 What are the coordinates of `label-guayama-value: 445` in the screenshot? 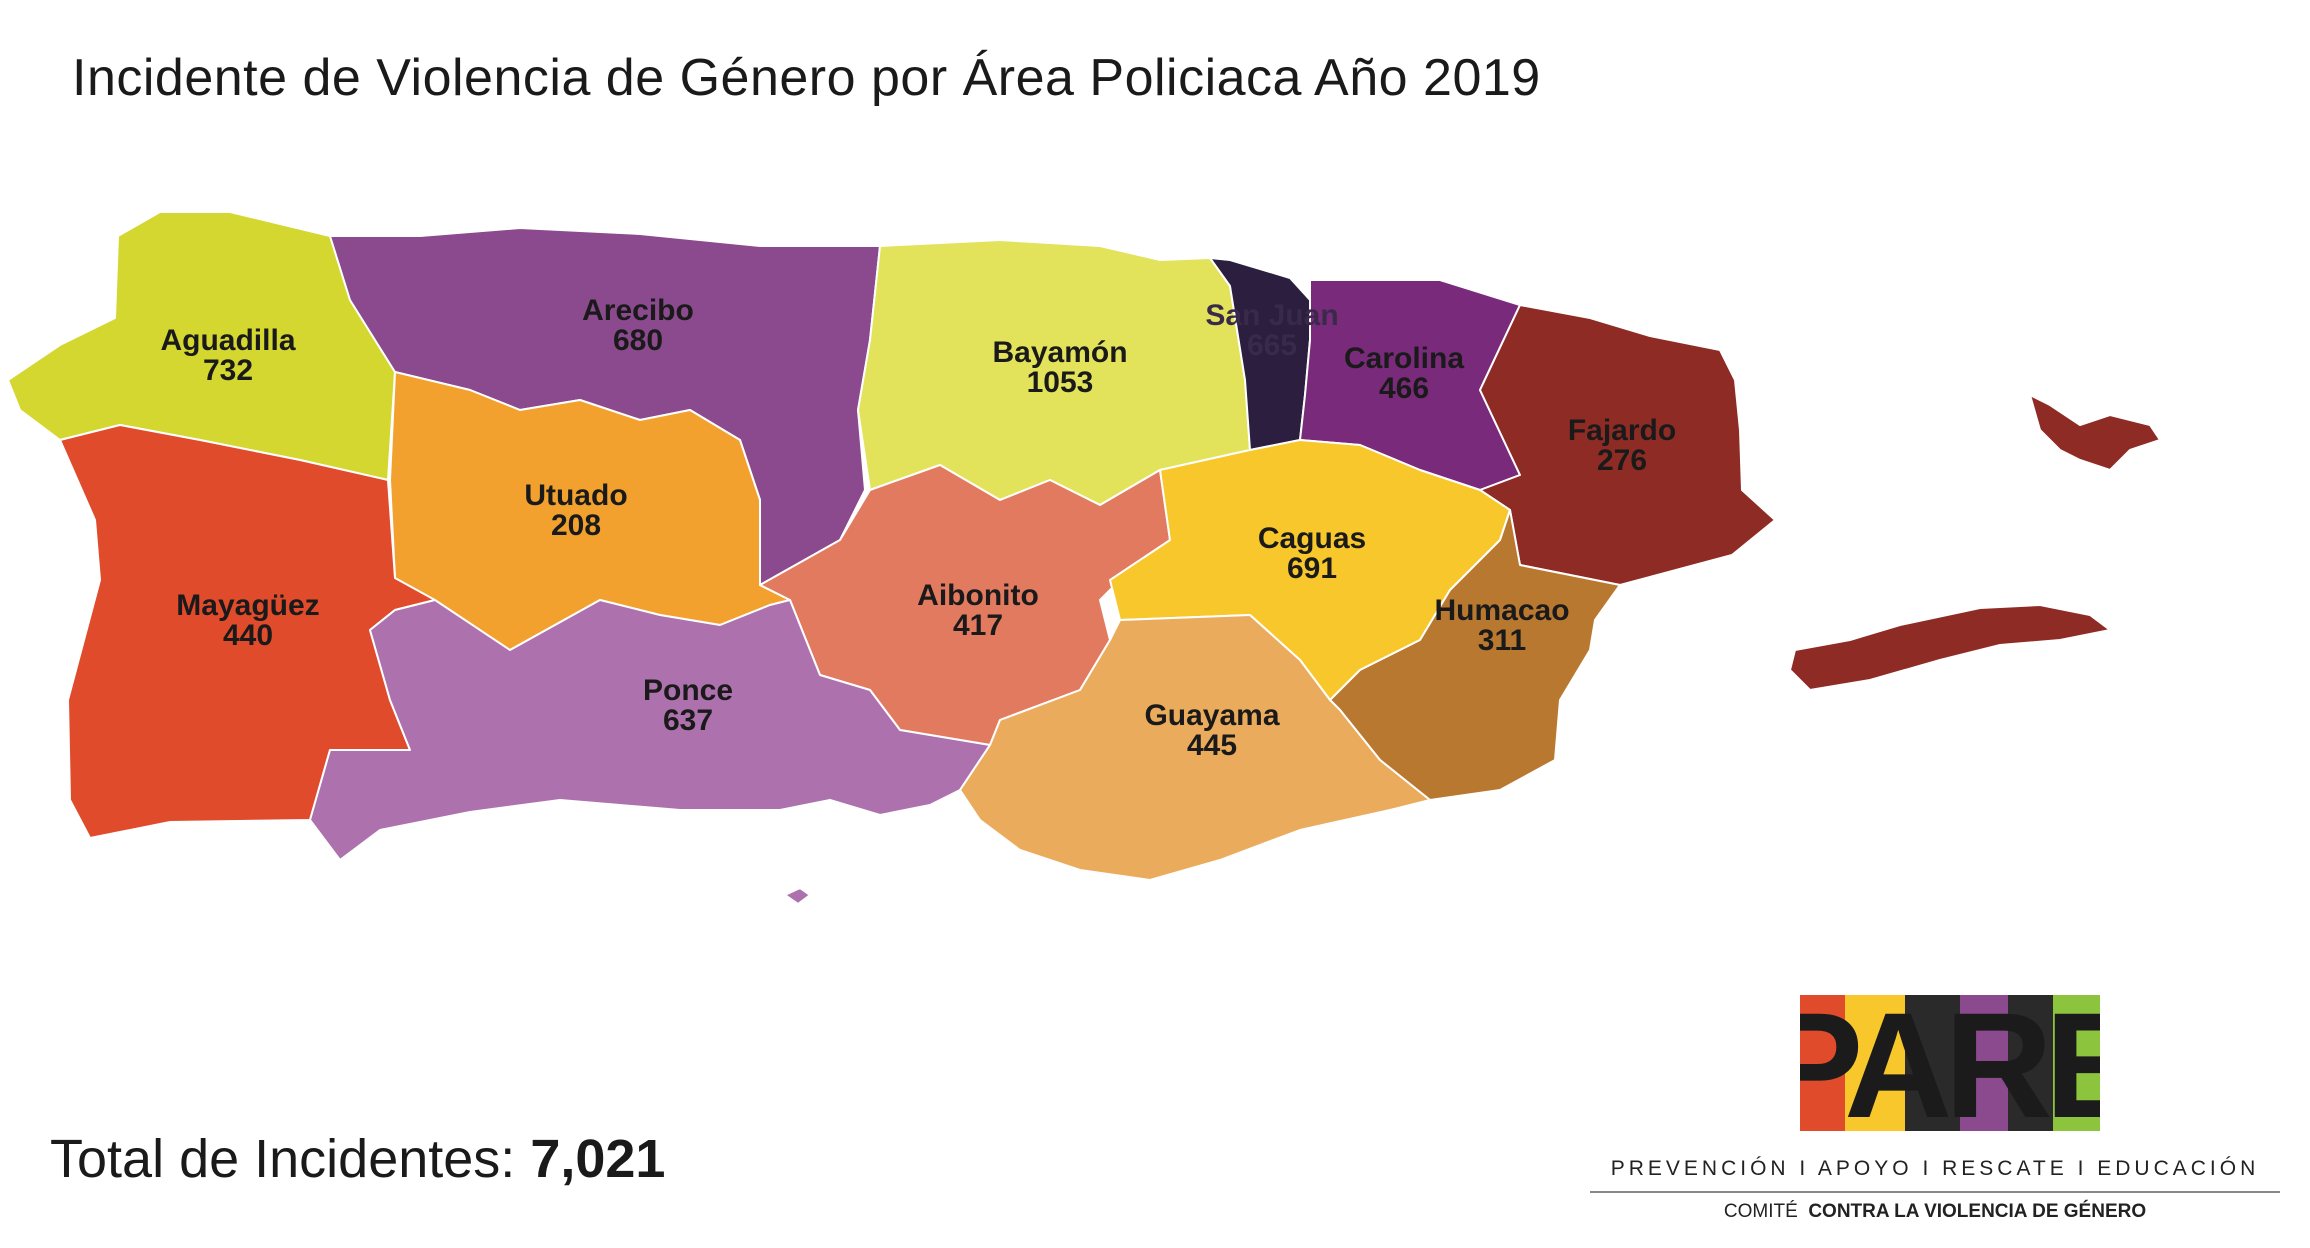 It's located at (1212, 745).